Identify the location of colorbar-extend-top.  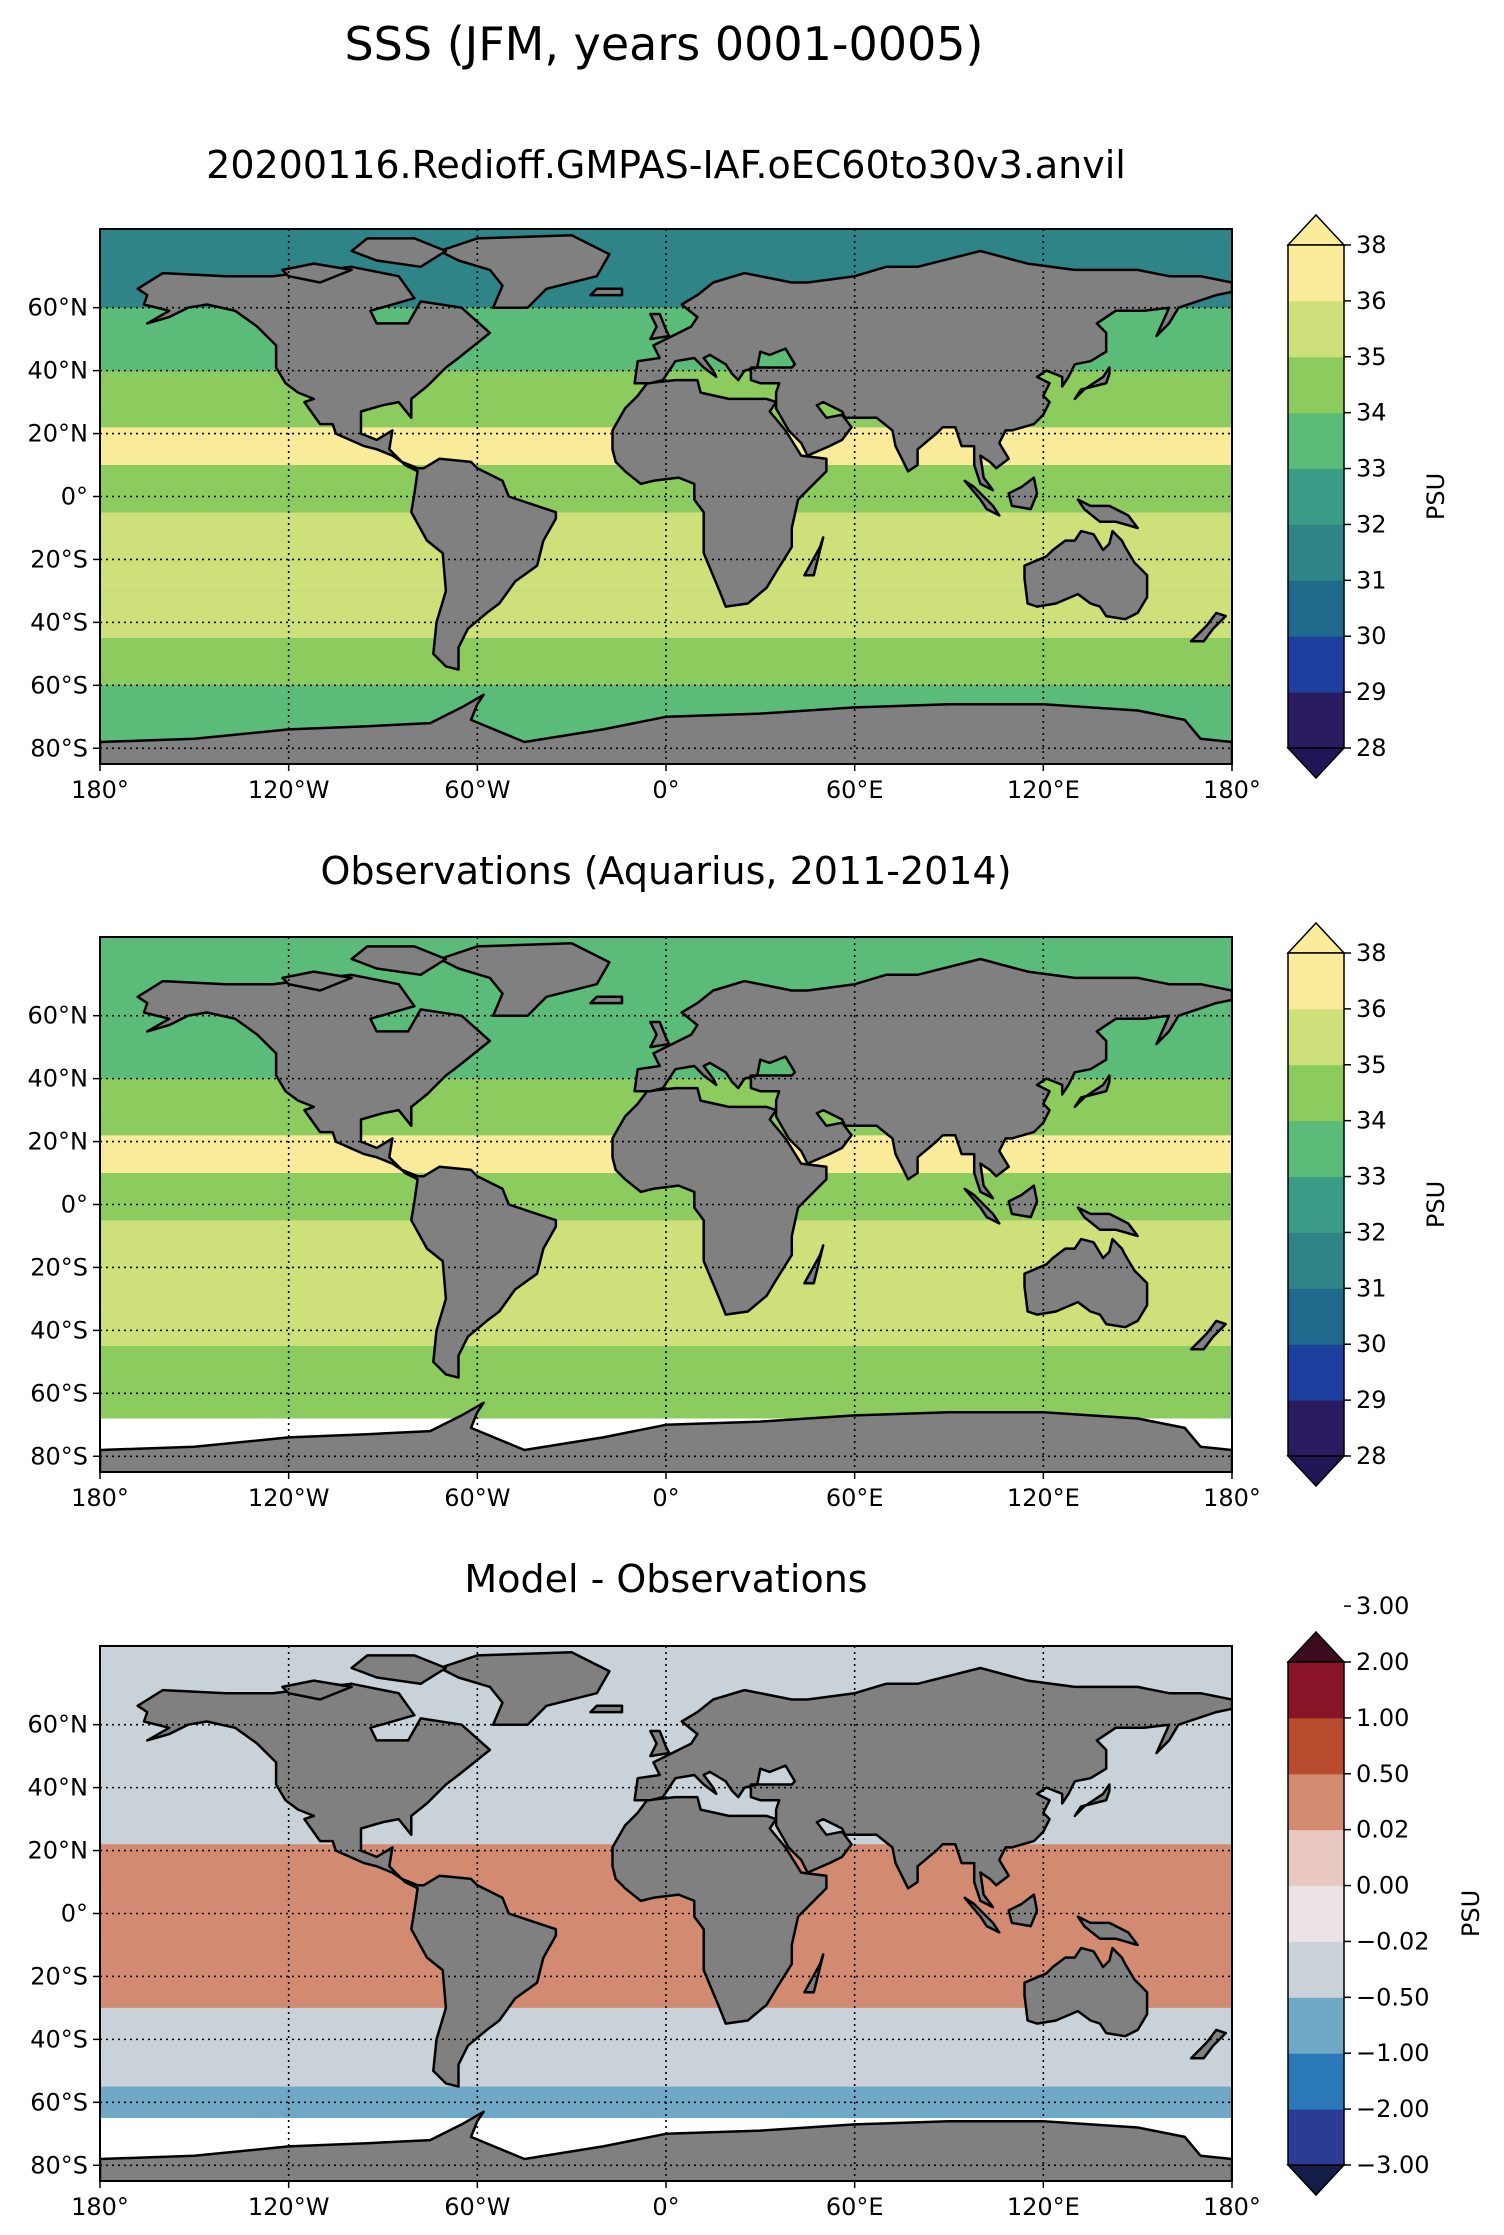
(1316, 229).